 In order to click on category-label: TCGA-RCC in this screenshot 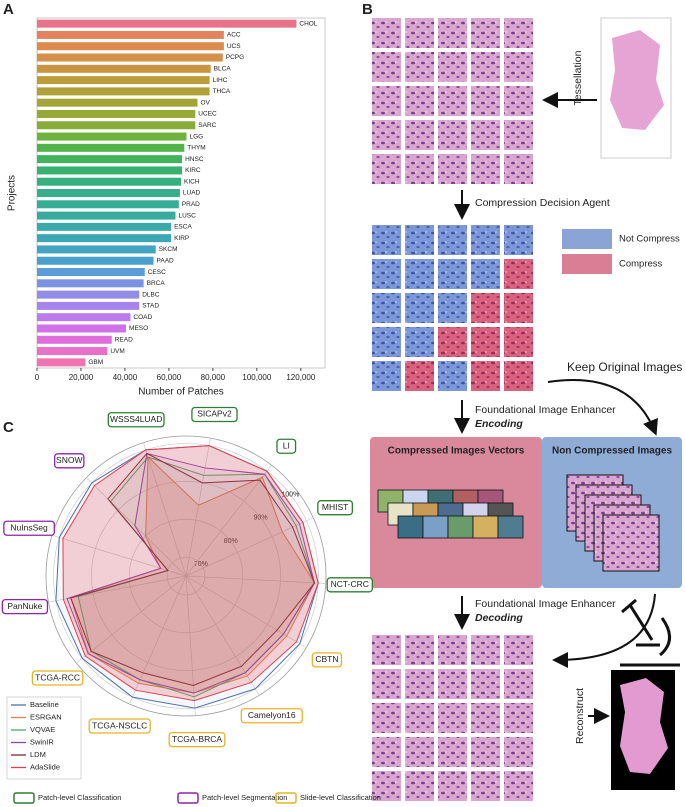, I will do `click(57, 677)`.